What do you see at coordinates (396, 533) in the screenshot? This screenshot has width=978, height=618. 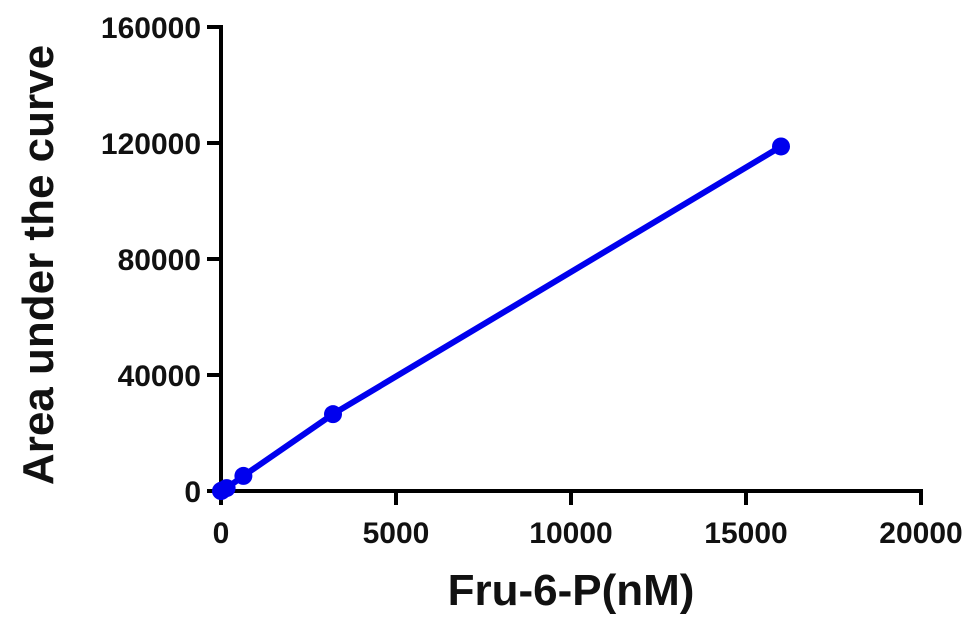 I see `x-tick-label: 5000` at bounding box center [396, 533].